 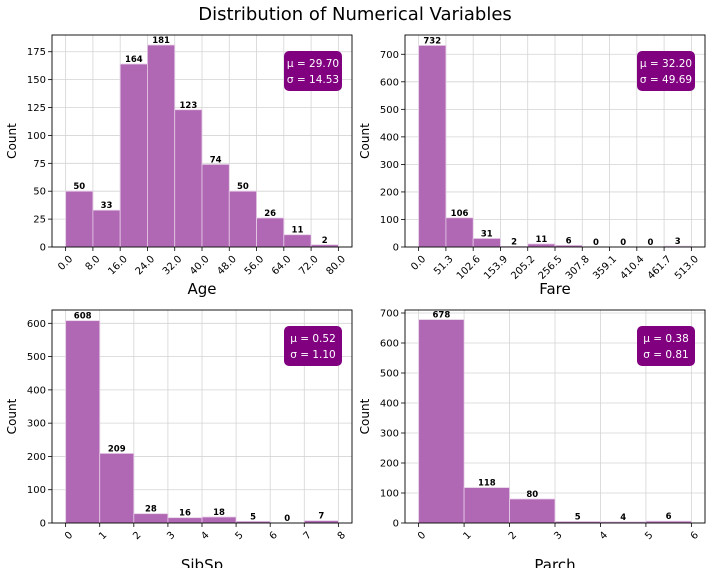 What do you see at coordinates (313, 64) in the screenshot?
I see `mean-label: μ = 29.70` at bounding box center [313, 64].